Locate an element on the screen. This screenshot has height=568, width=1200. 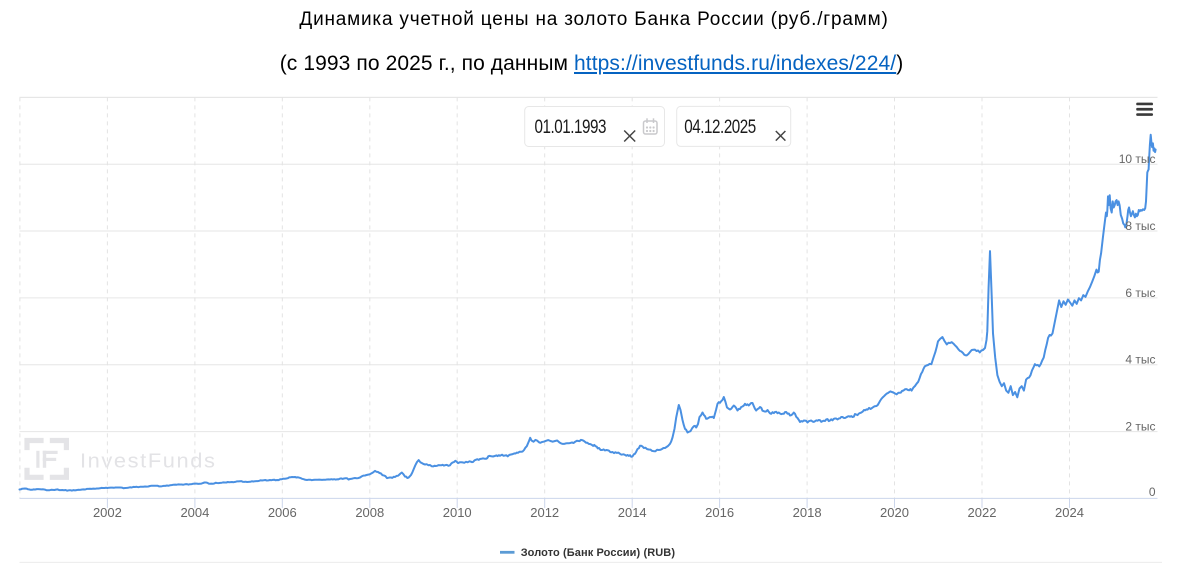
svg-text: 8 тыс is located at coordinates (1140, 226).